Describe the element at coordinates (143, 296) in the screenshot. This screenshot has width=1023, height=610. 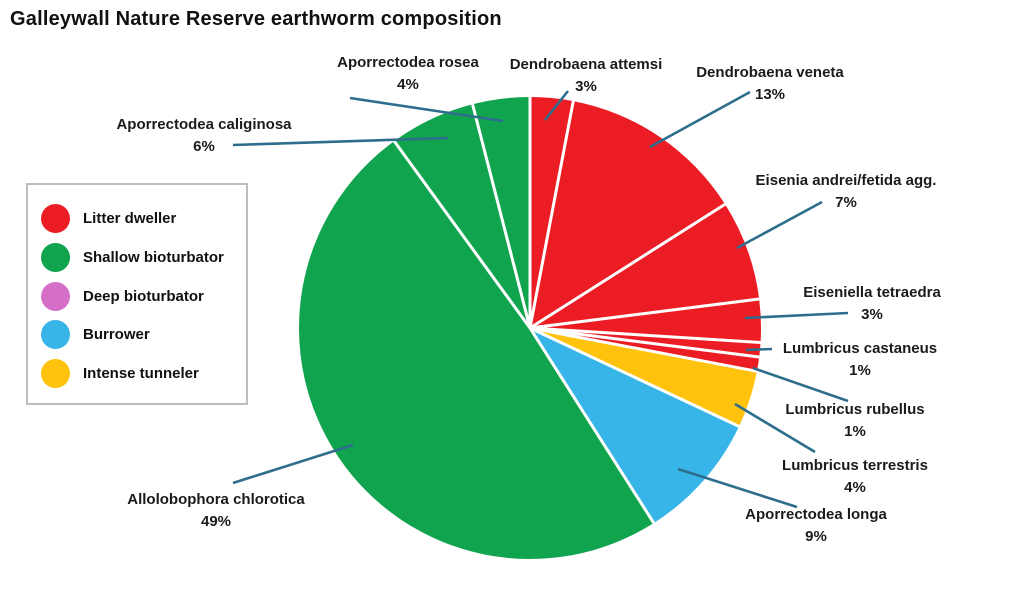
I see `legend-label: Deep bioturbator` at that location.